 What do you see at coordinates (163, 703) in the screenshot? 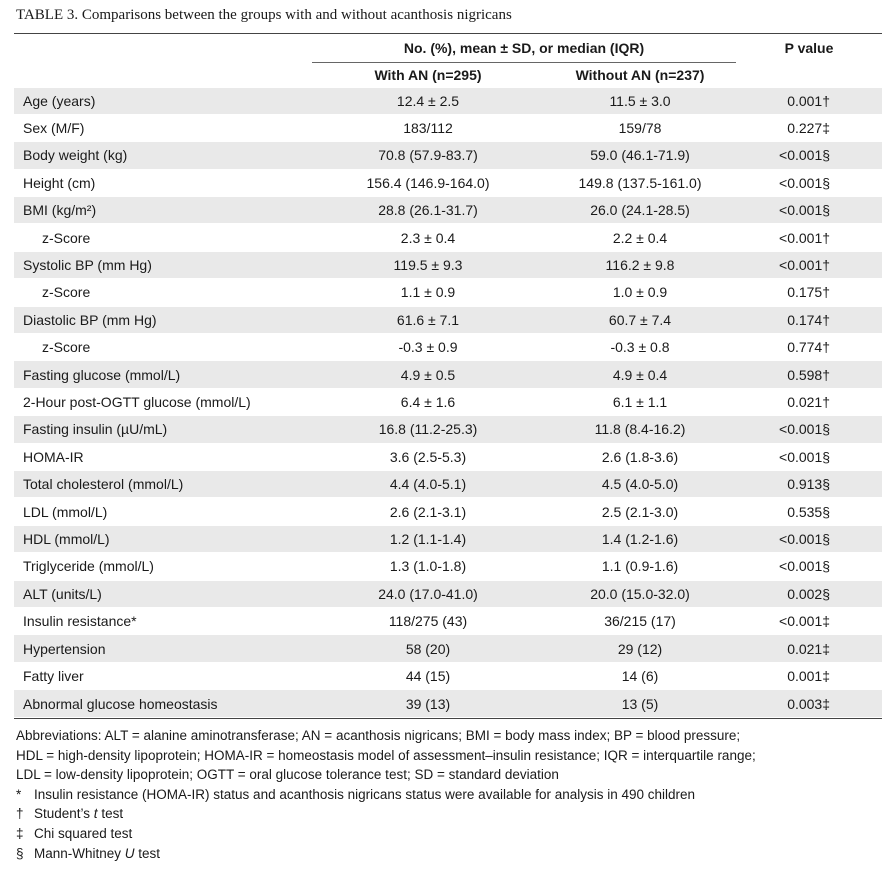
I see `row-label: Abnormal glucose homeostasis` at bounding box center [163, 703].